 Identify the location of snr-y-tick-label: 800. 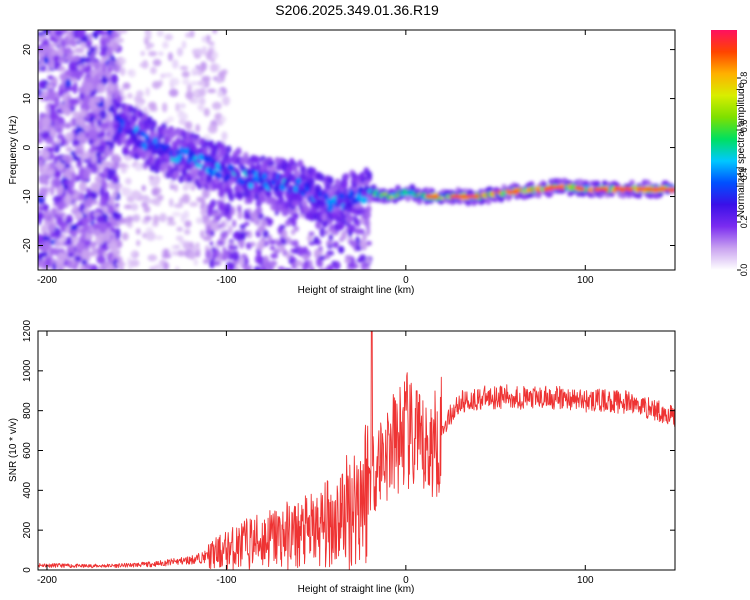
(27, 410).